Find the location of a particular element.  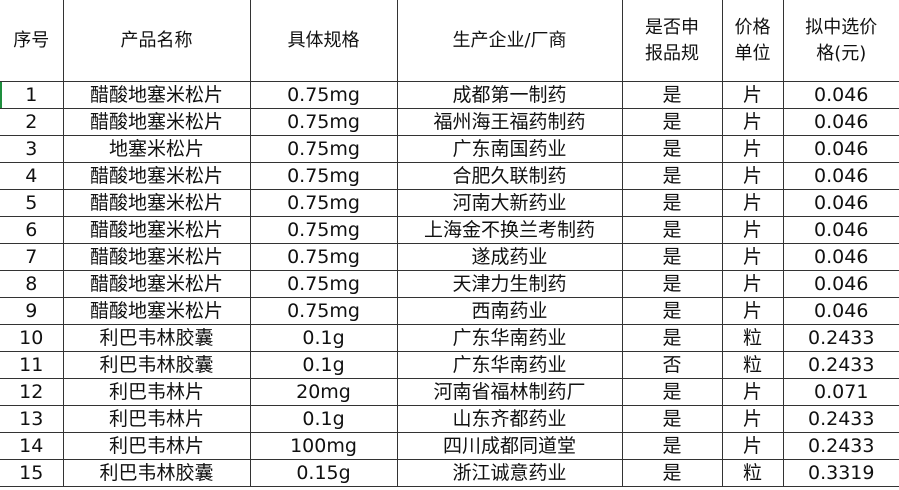

header-index: 序号 is located at coordinates (32, 41).